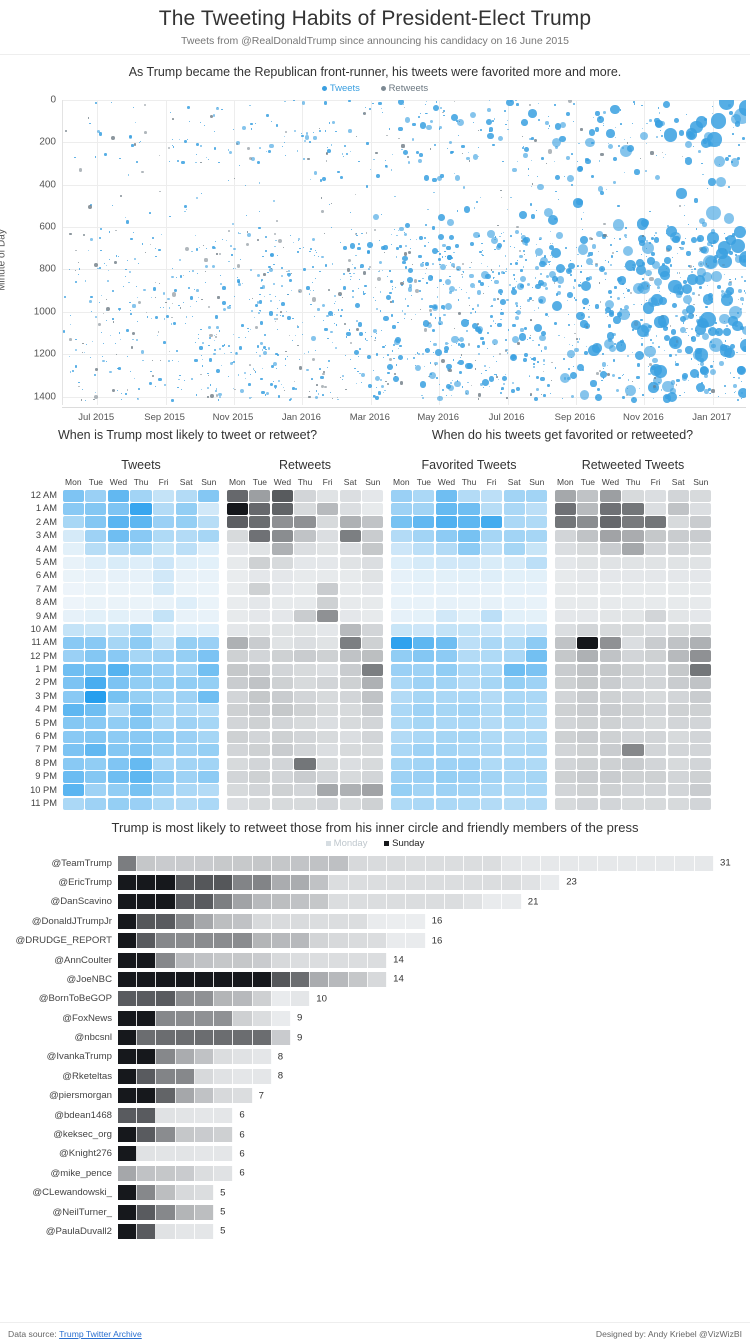 The height and width of the screenshot is (1344, 750). What do you see at coordinates (375, 1114) in the screenshot?
I see `bar-row: @bdean1468 6` at bounding box center [375, 1114].